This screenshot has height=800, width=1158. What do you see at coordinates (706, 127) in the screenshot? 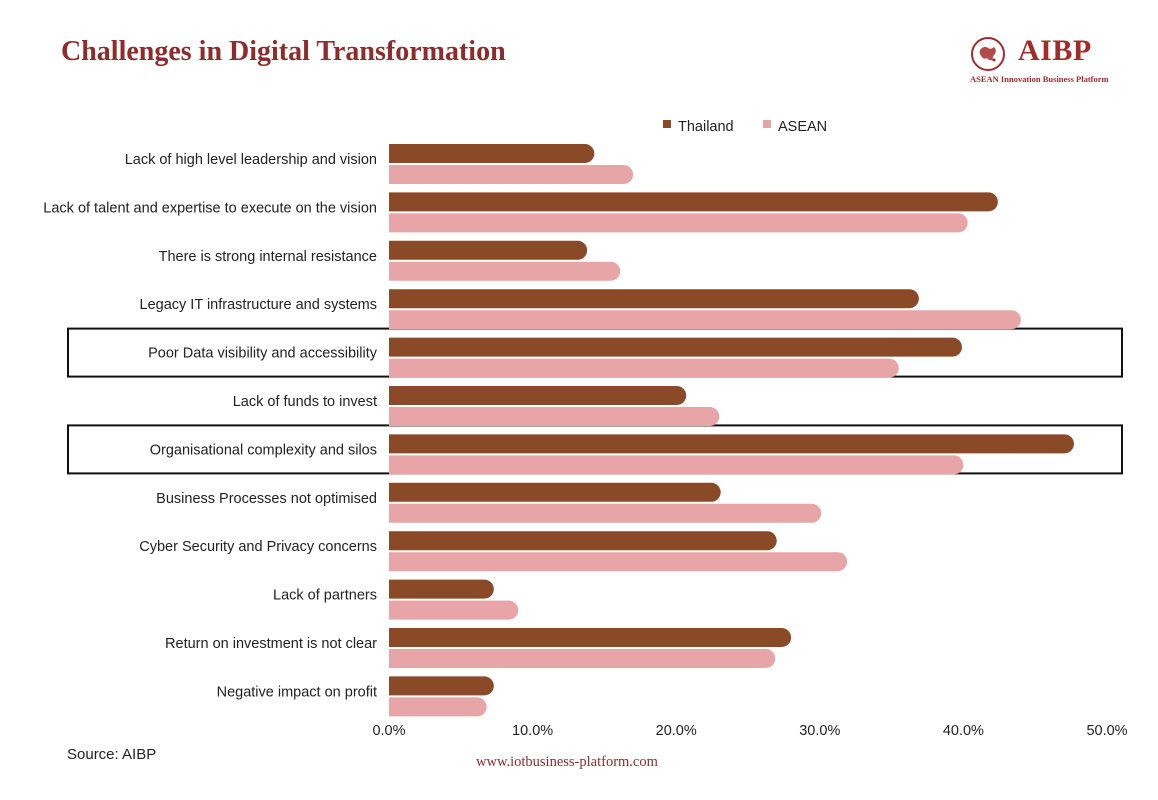
I see `legend-label-thailand: Thailand` at bounding box center [706, 127].